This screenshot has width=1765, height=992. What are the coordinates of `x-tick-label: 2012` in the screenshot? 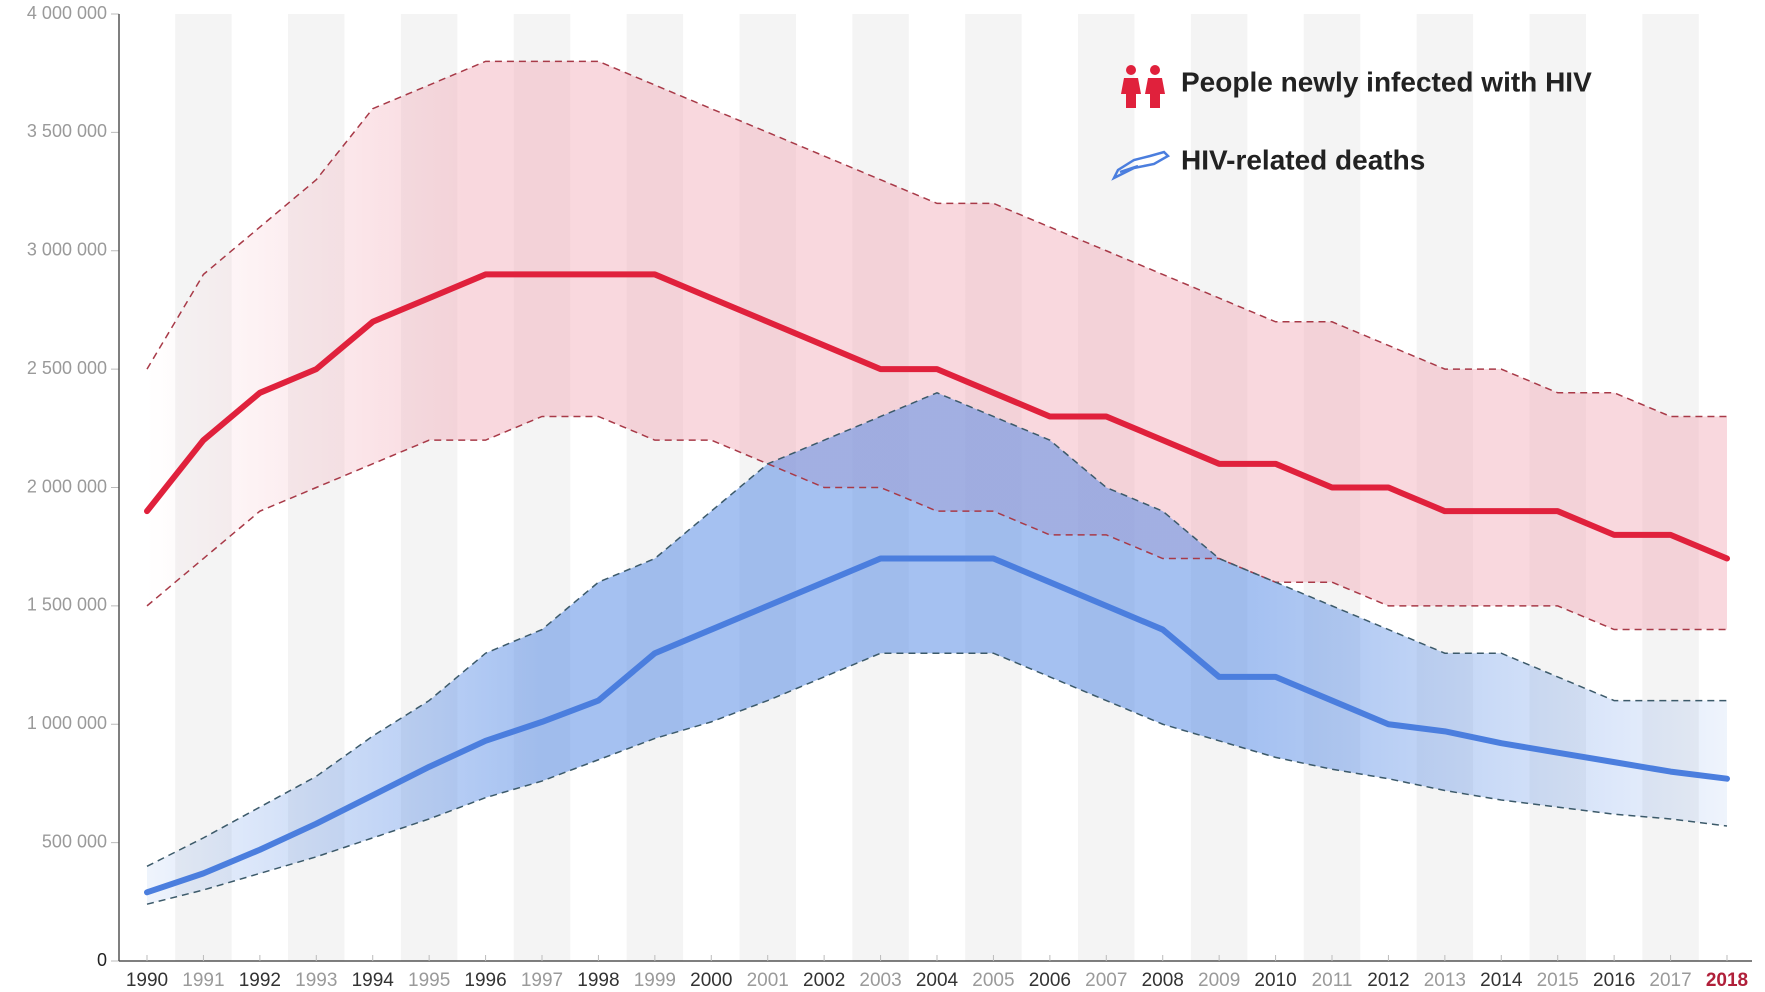 It's located at (1388, 980).